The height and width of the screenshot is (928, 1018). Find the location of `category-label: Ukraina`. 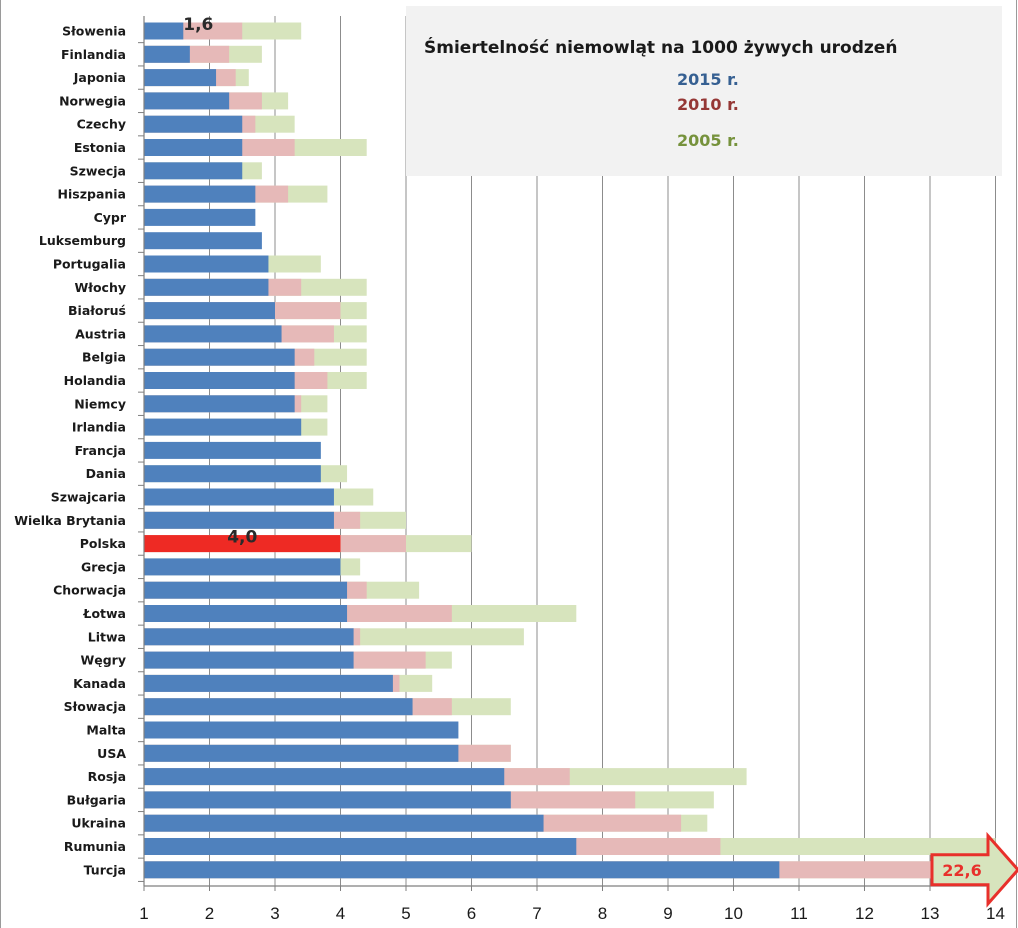

category-label: Ukraina is located at coordinates (98, 823).